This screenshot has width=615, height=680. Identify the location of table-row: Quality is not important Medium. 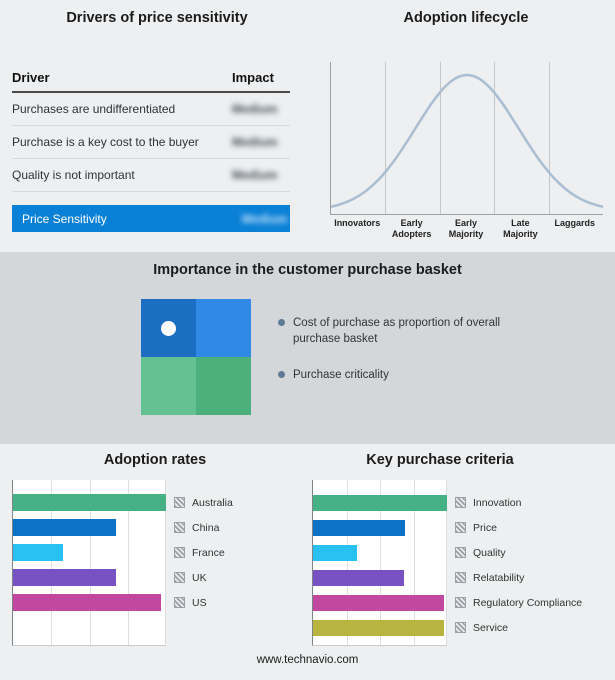
(151, 175).